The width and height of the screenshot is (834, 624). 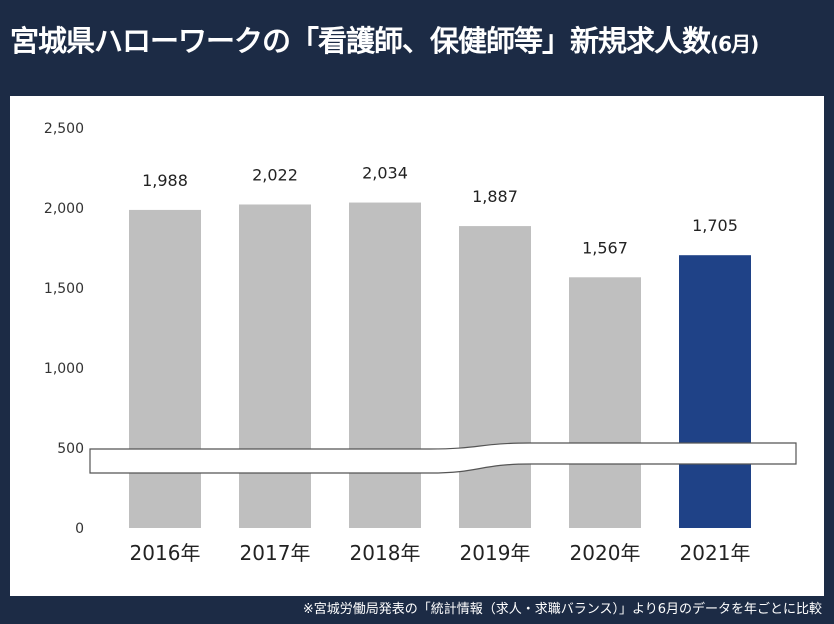 What do you see at coordinates (715, 225) in the screenshot?
I see `data-label: 1,705` at bounding box center [715, 225].